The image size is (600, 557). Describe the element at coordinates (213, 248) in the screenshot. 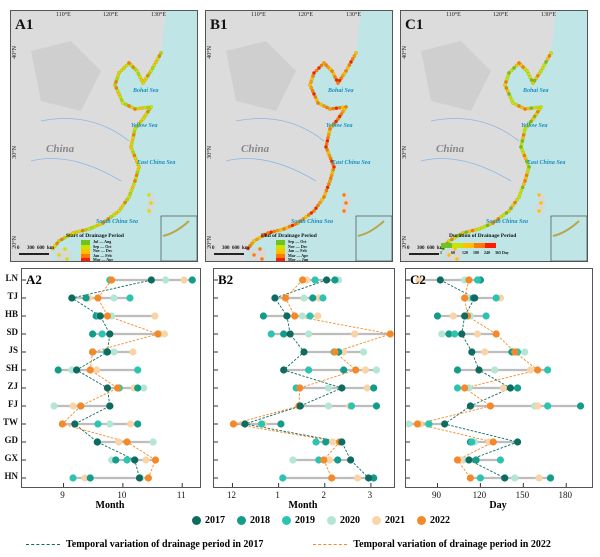

I see `scale-label: 0` at that location.